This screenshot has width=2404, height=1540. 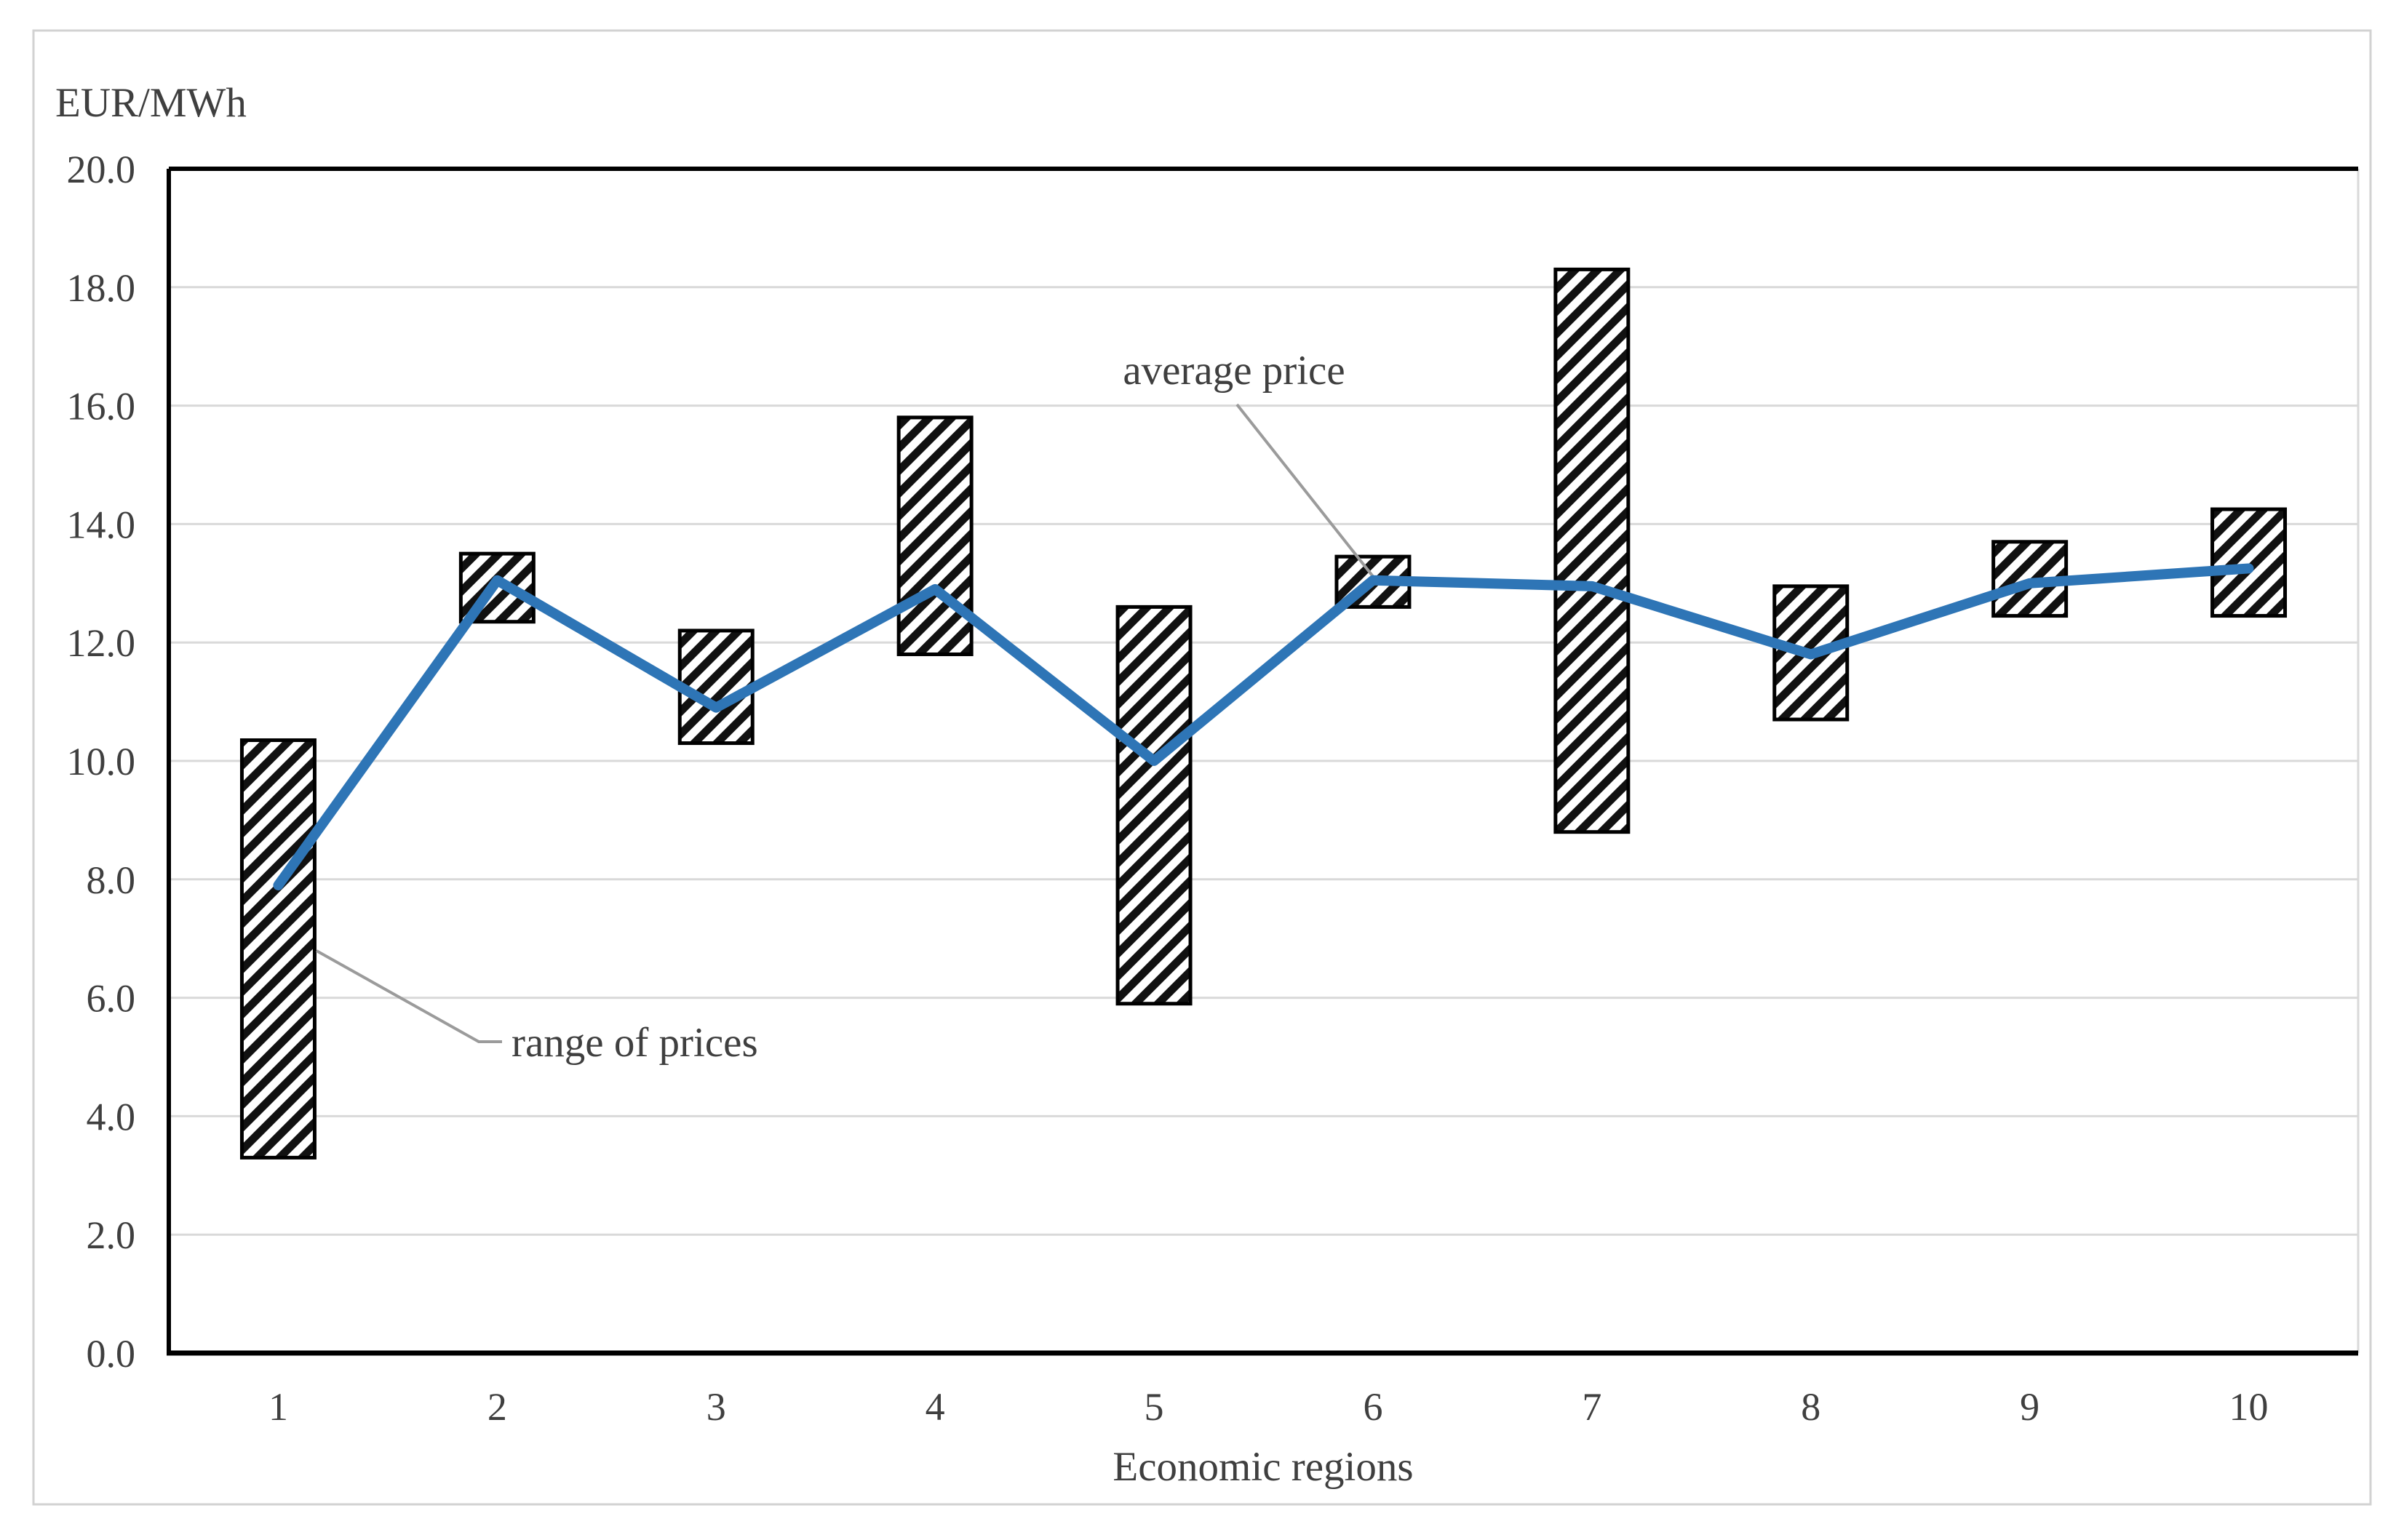 What do you see at coordinates (1234, 371) in the screenshot?
I see `average-price-annotation: average price` at bounding box center [1234, 371].